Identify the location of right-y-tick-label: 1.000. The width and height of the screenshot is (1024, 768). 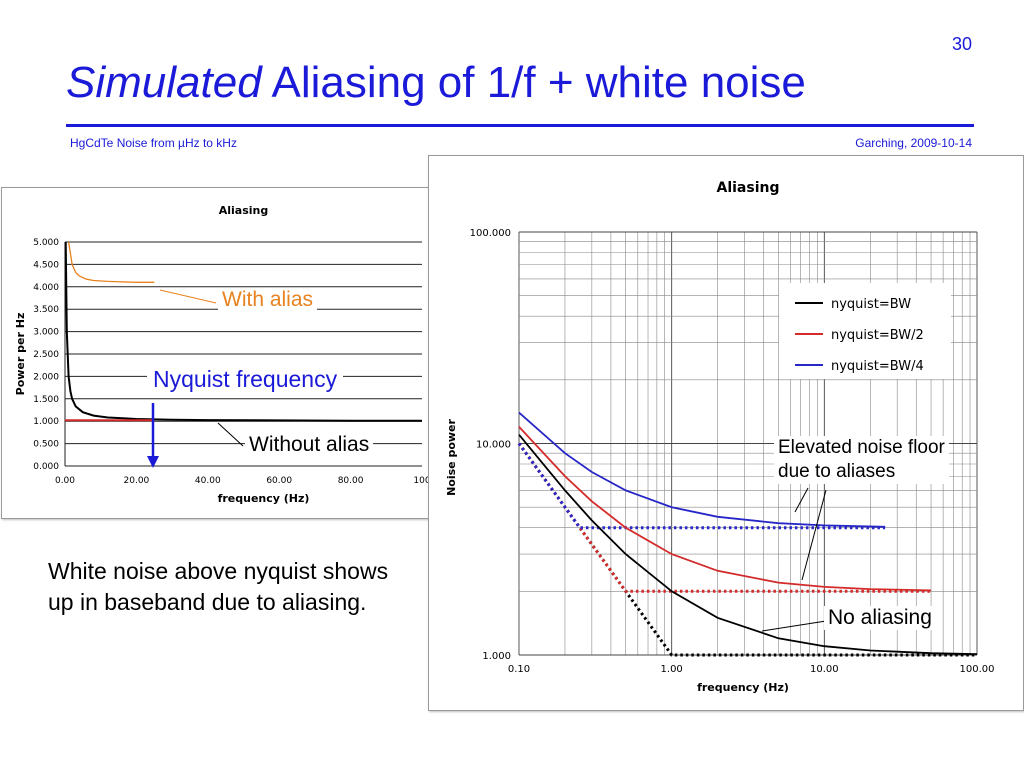
(496, 656).